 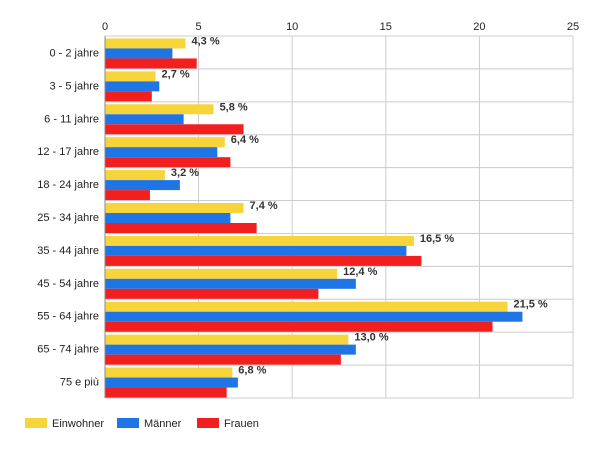 I want to click on data-label: 16,5 %, so click(x=437, y=239).